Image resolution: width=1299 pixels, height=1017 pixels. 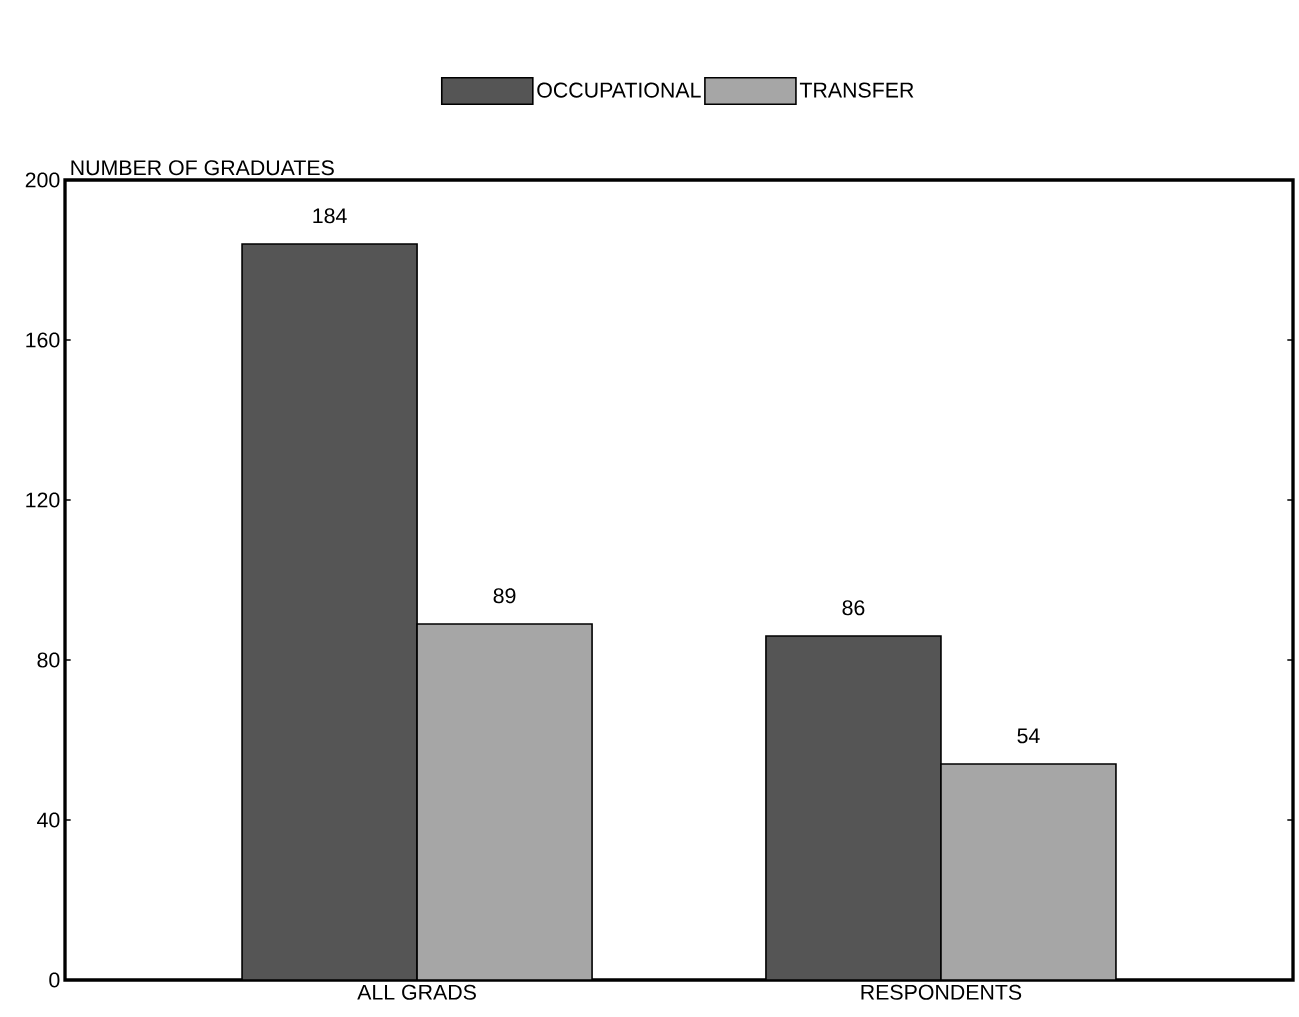 What do you see at coordinates (856, 90) in the screenshot?
I see `legend-label: TRANSFER` at bounding box center [856, 90].